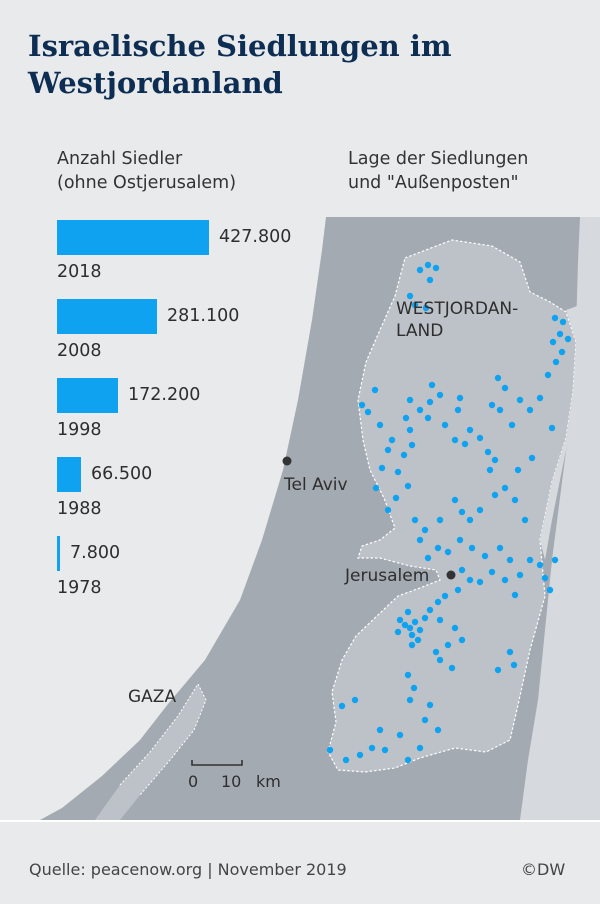  What do you see at coordinates (147, 183) in the screenshot?
I see `settler-heading-line-2: (ohne Ostjerusalem)` at bounding box center [147, 183].